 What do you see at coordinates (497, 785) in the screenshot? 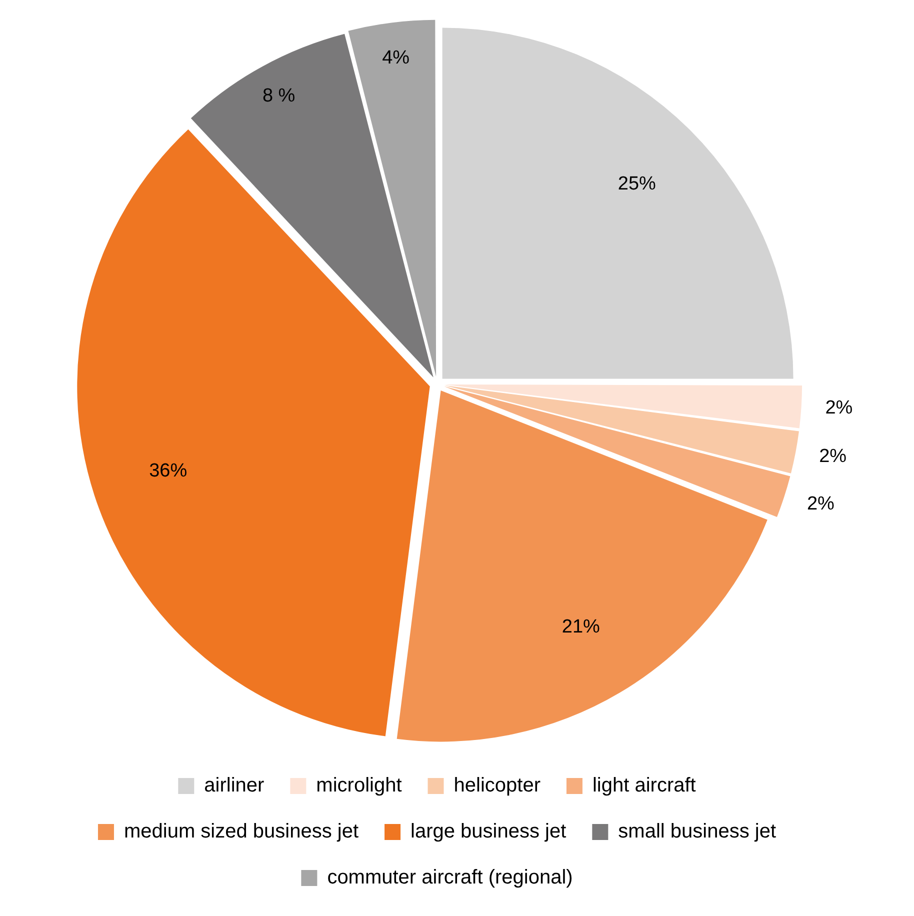
I see `legend-label: helicopter` at bounding box center [497, 785].